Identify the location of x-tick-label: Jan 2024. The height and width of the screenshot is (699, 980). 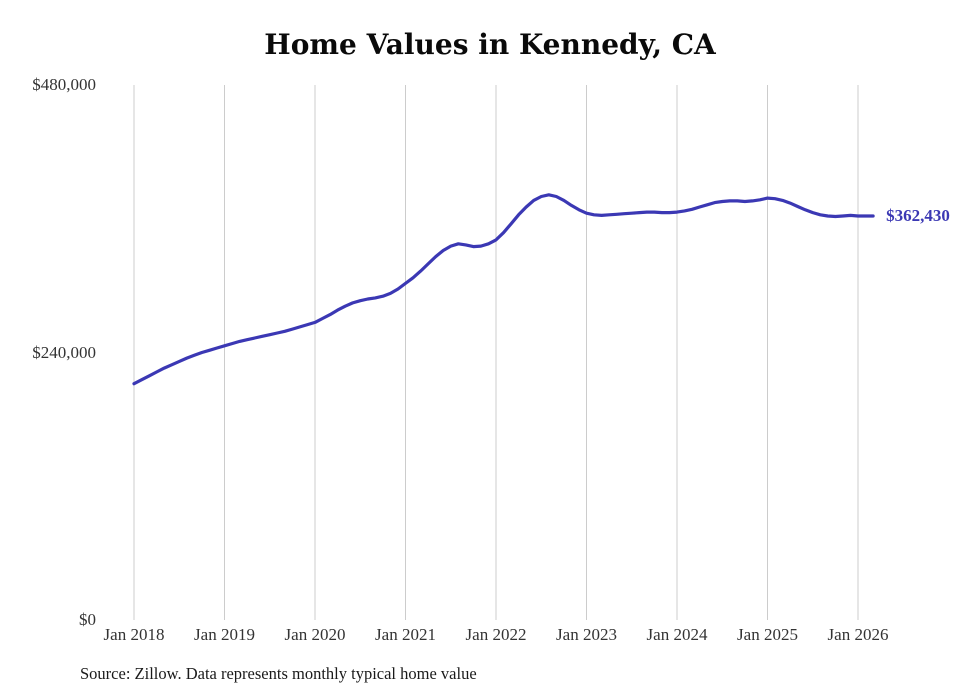
(677, 634).